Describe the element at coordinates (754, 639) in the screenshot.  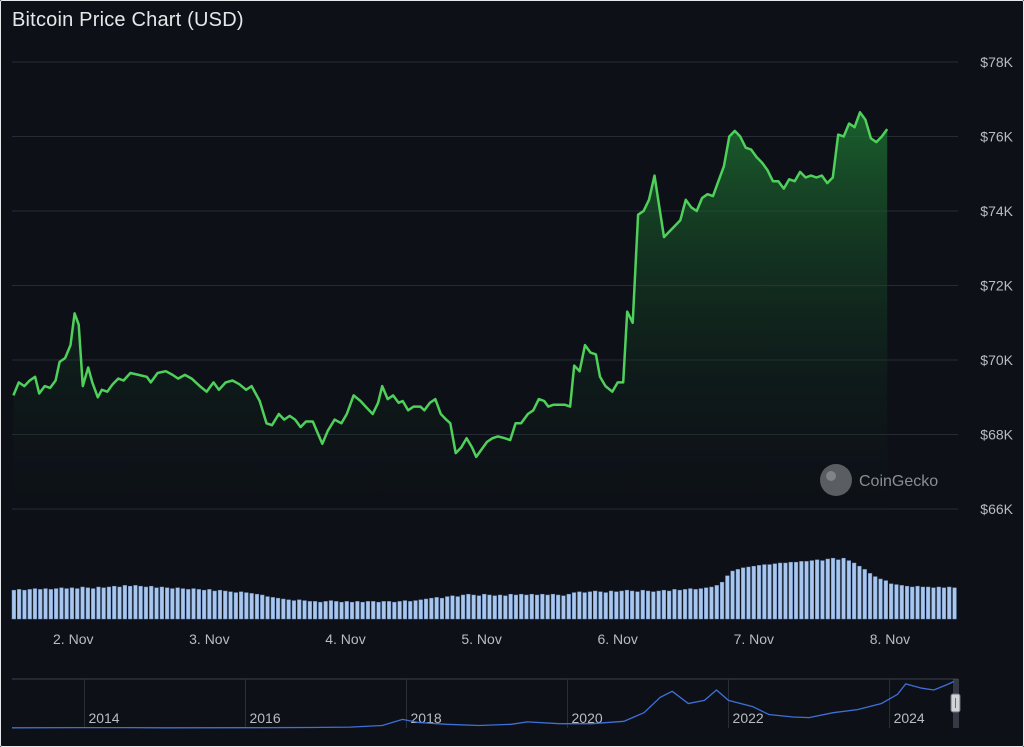
I see `x-tick-label: 7. Nov` at that location.